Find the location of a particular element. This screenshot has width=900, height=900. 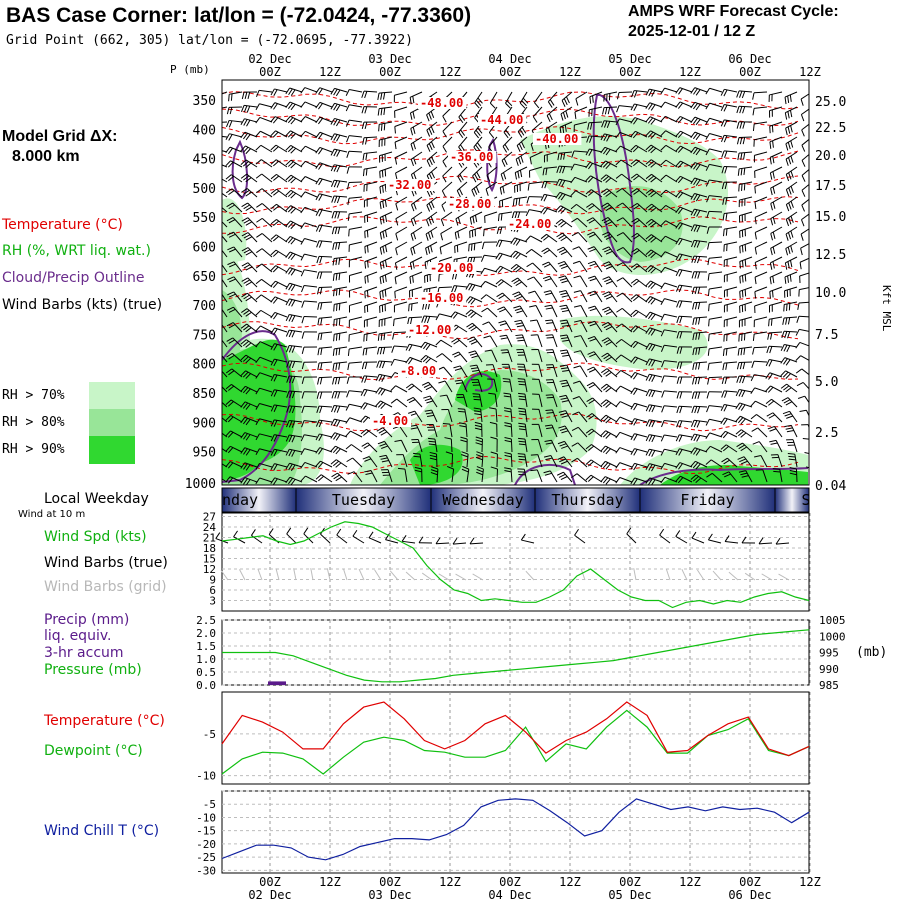

pressure-tick-right: 985 is located at coordinates (829, 685).